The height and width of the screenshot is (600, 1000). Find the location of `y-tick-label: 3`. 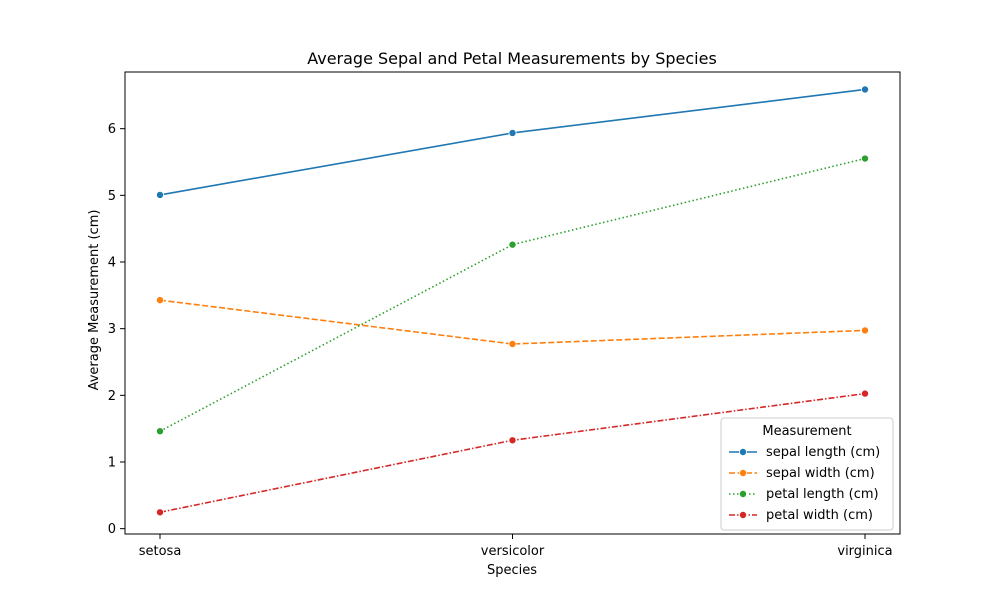

y-tick-label: 3 is located at coordinates (112, 329).